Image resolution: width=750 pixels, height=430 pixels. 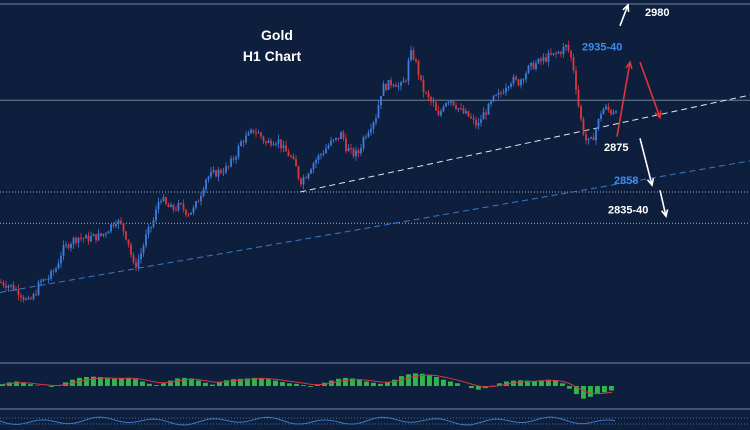 What do you see at coordinates (625, 111) in the screenshot?
I see `labels-layer: 2980 2935-40 2875 2858 2835-40` at bounding box center [625, 111].